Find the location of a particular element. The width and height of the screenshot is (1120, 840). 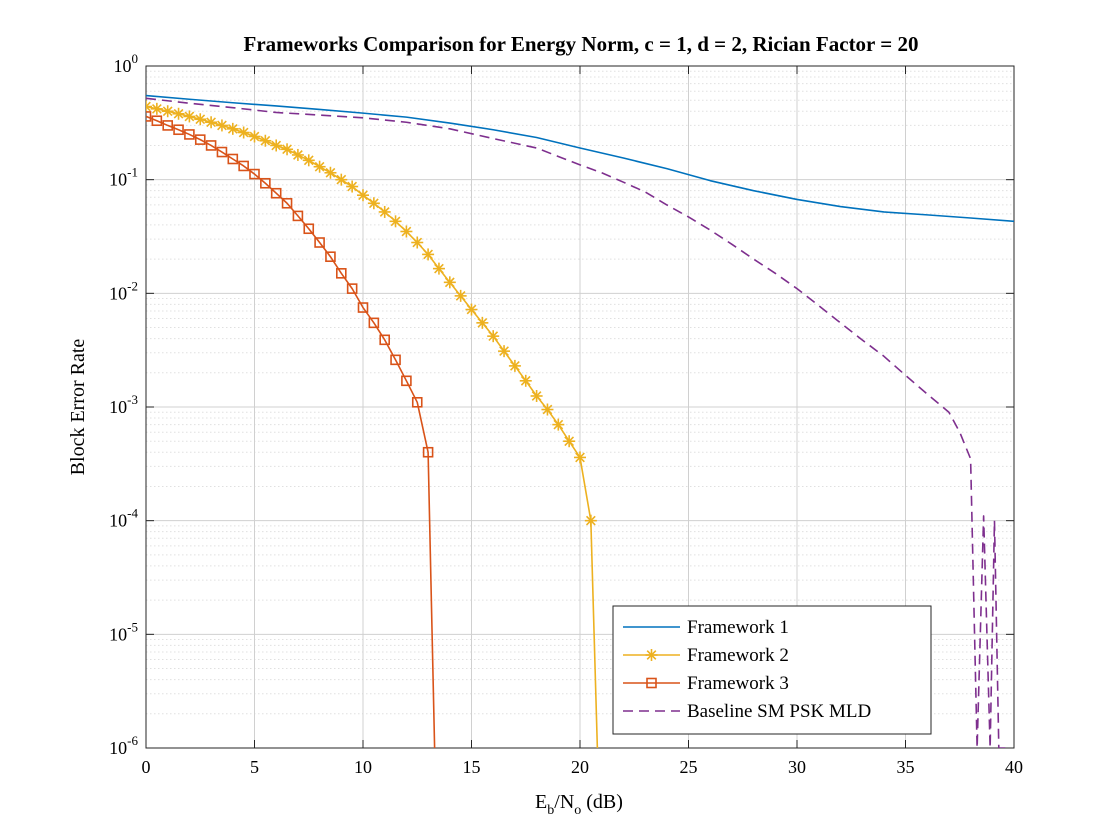

x-tick-label: 10 is located at coordinates (363, 767).